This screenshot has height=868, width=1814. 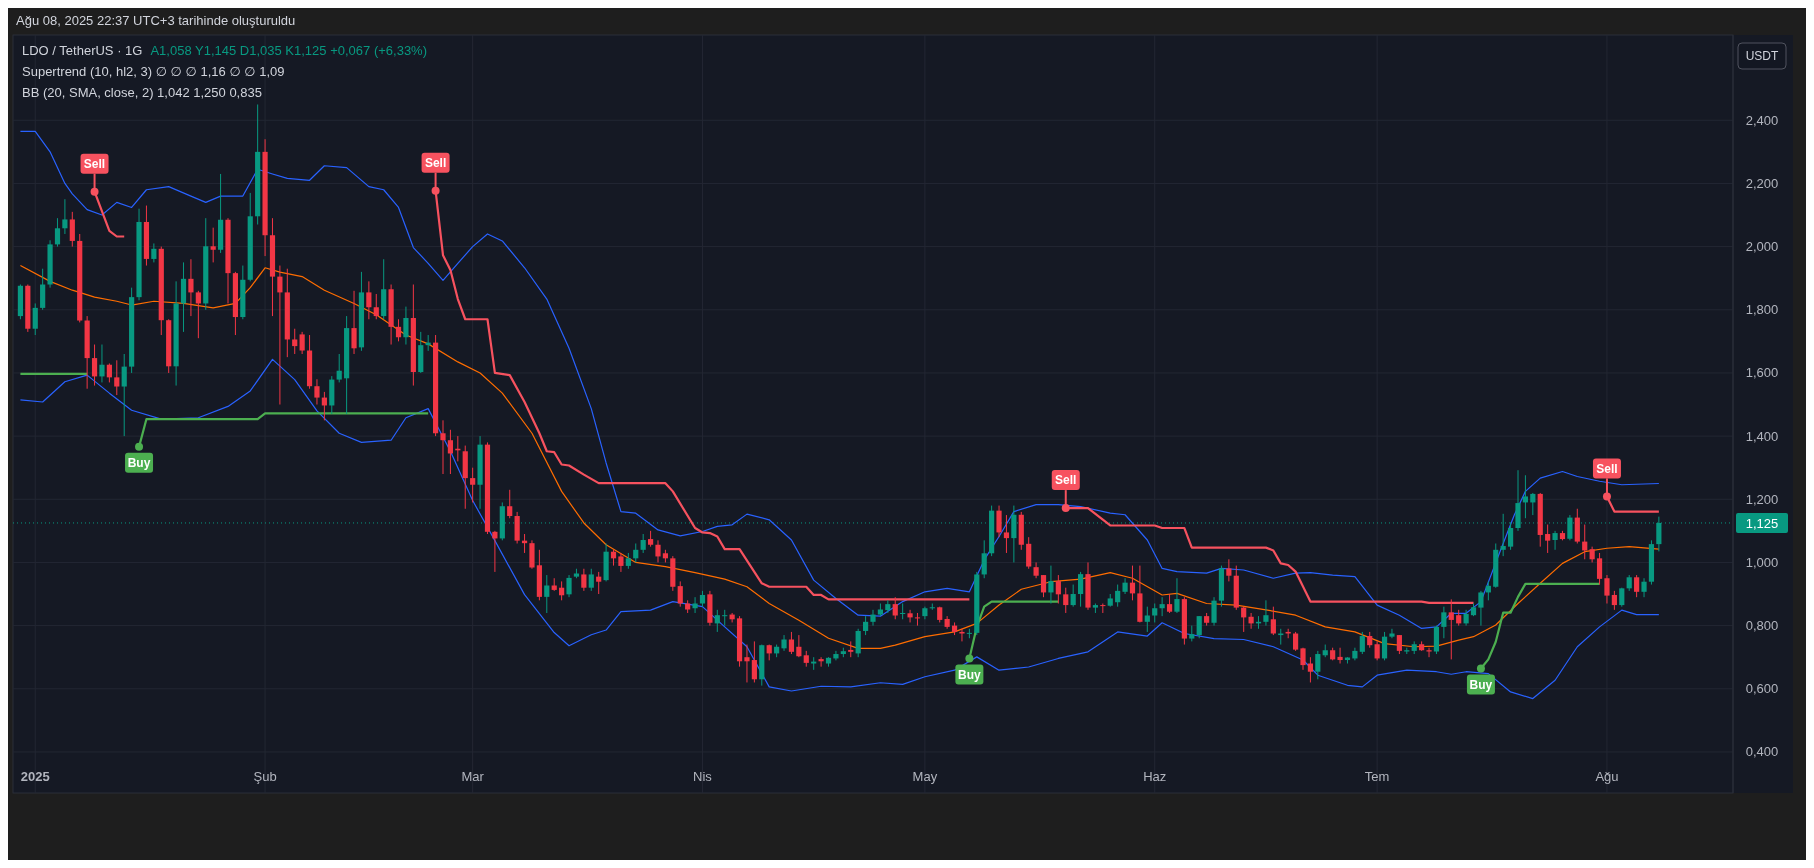 I want to click on x-tick-label: Ağu, so click(x=1607, y=776).